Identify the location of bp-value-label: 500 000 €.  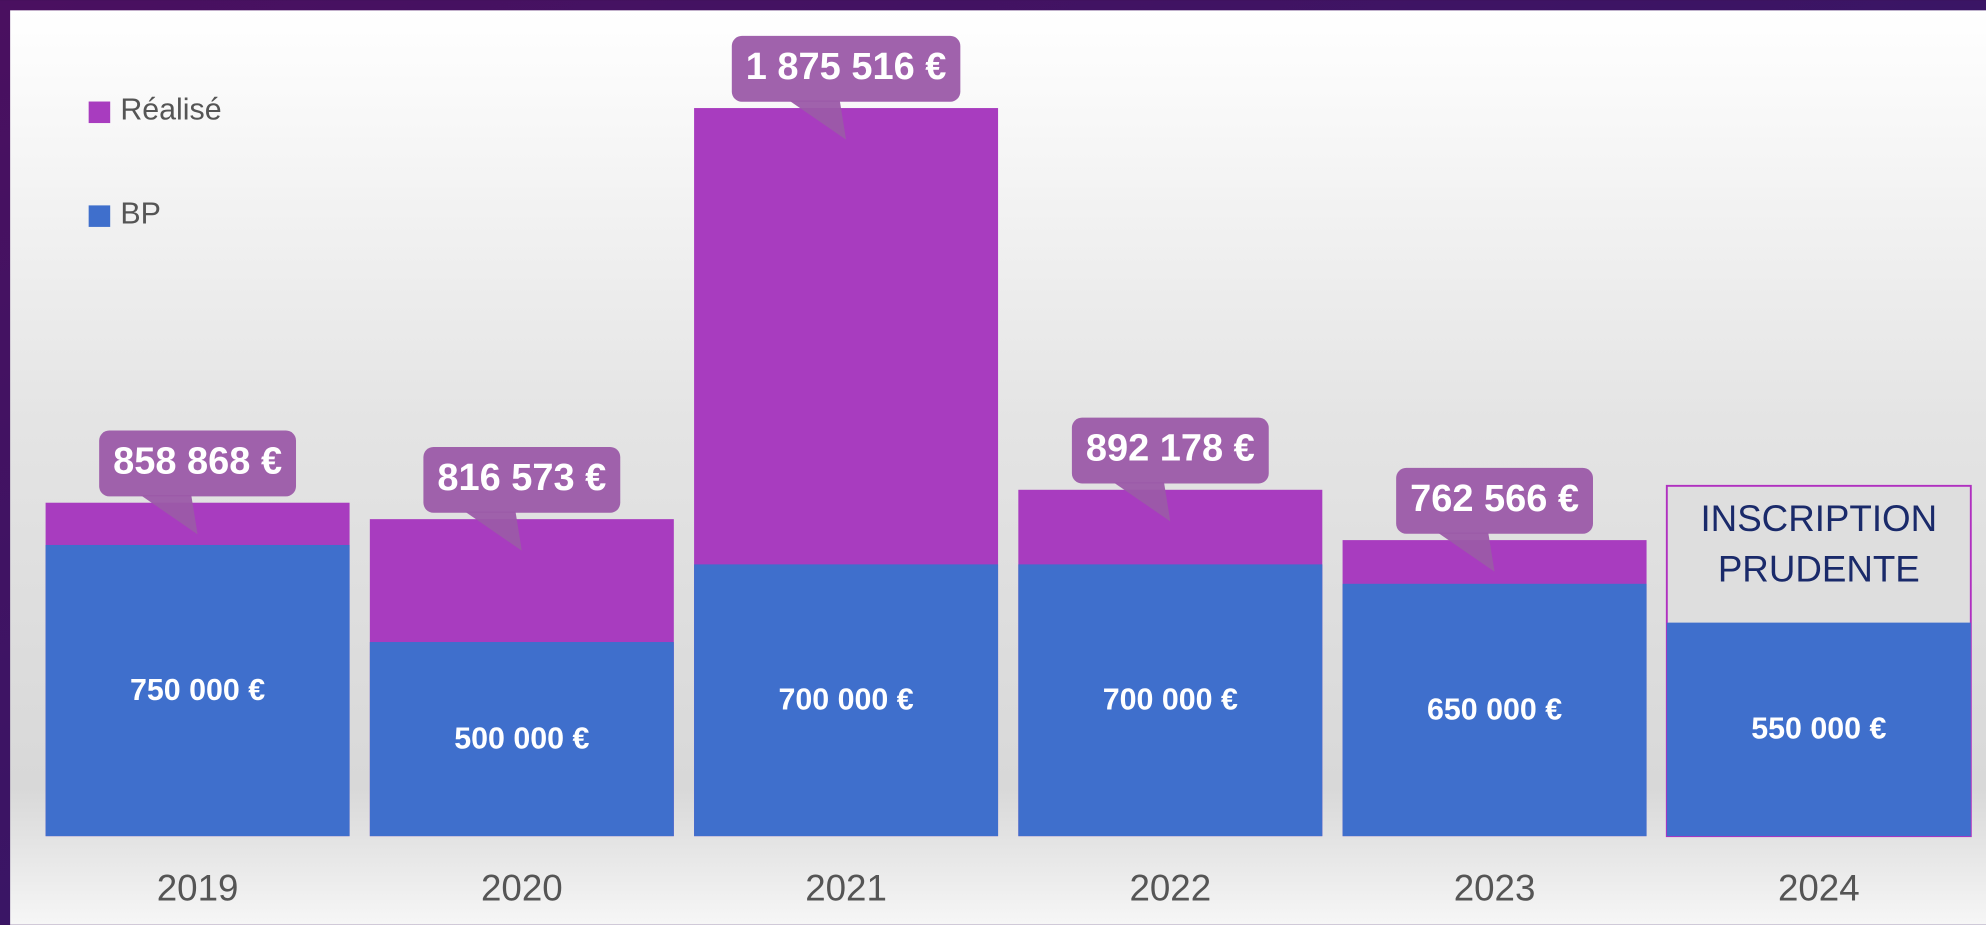
(521, 738).